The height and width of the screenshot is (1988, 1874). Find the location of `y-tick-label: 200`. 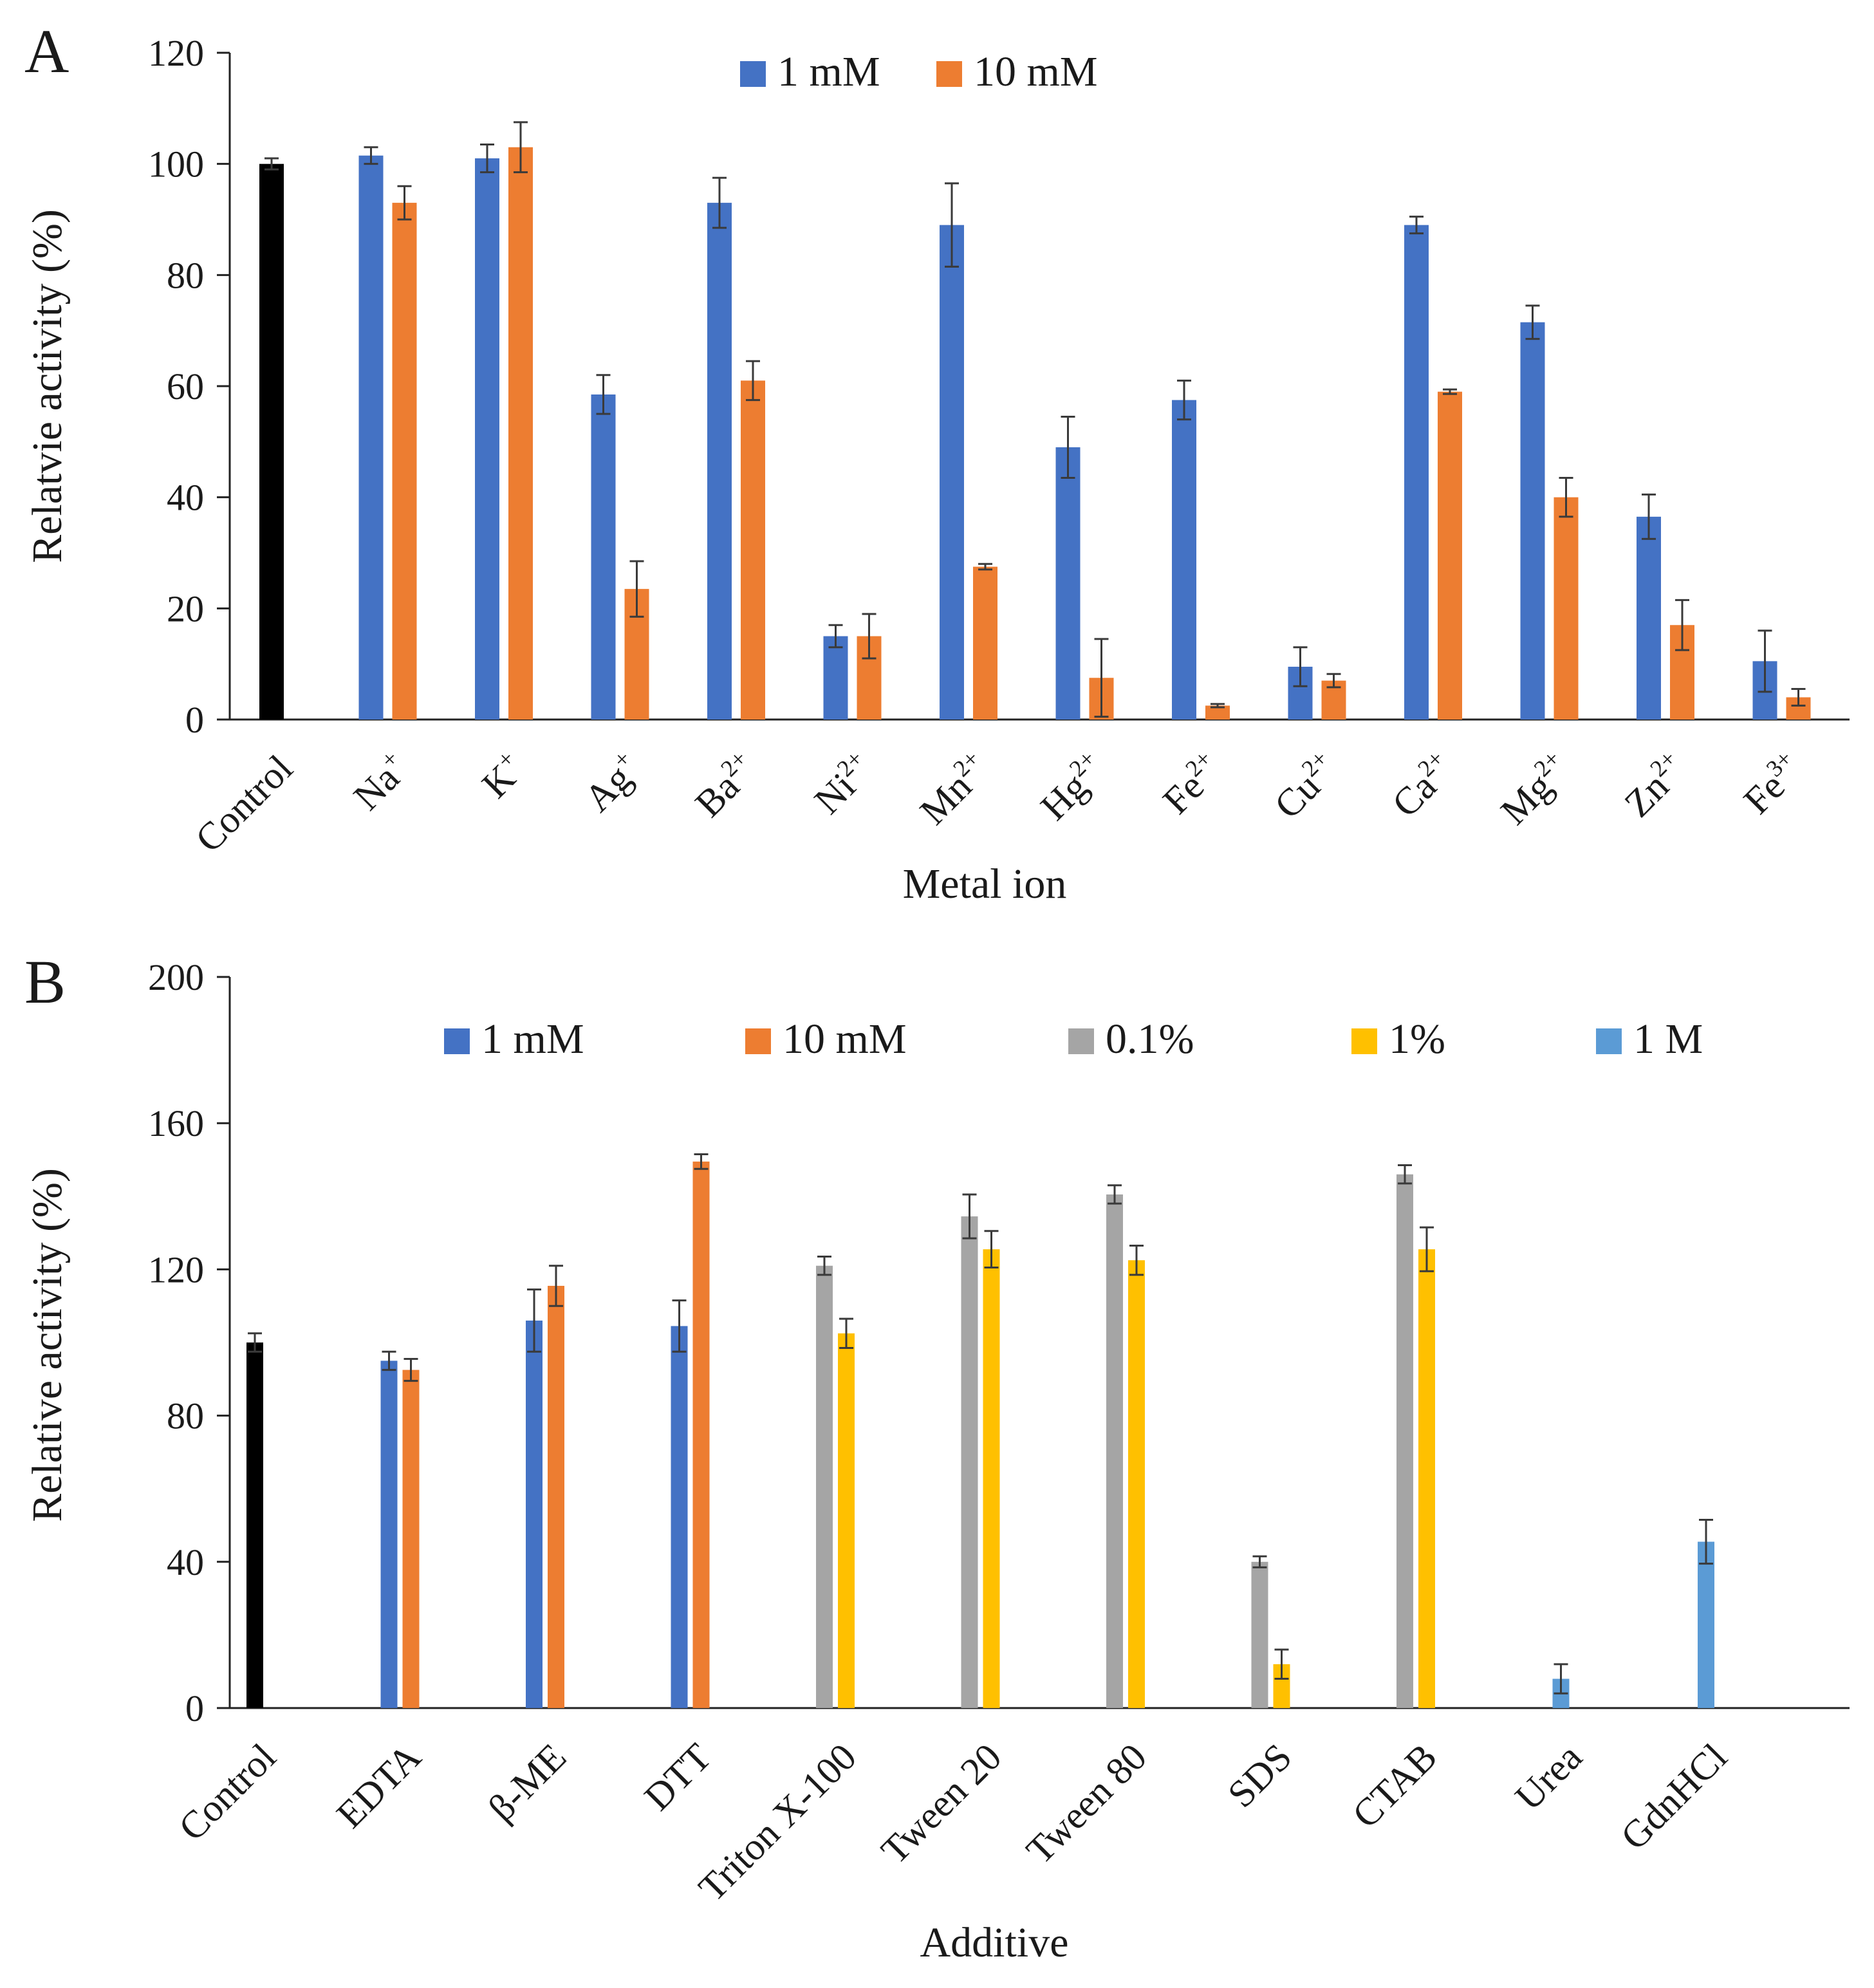

y-tick-label: 200 is located at coordinates (176, 977).